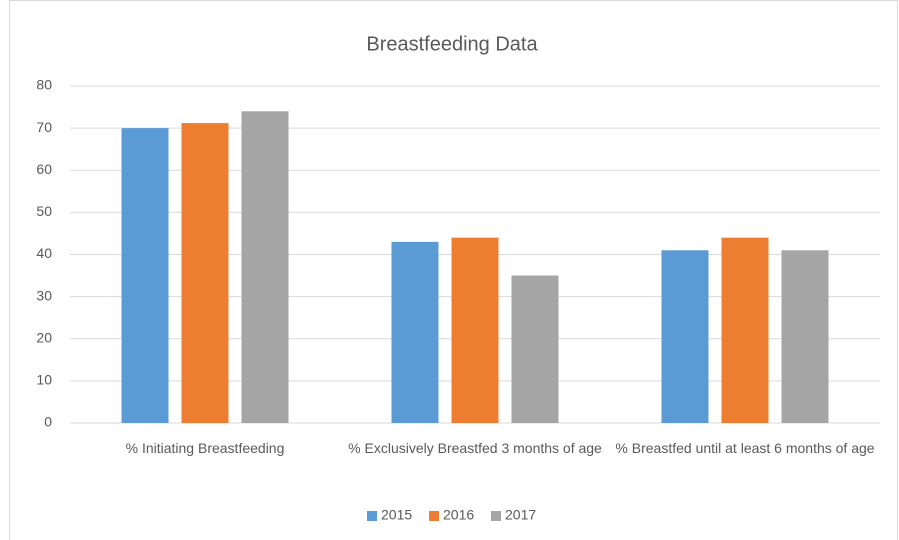 This screenshot has height=540, width=899. Describe the element at coordinates (44, 211) in the screenshot. I see `y-tick-label: 50` at that location.